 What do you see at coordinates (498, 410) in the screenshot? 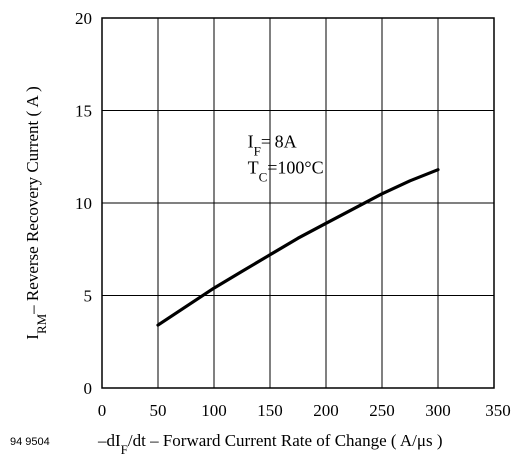
I see `x-tick-label: 350` at bounding box center [498, 410].